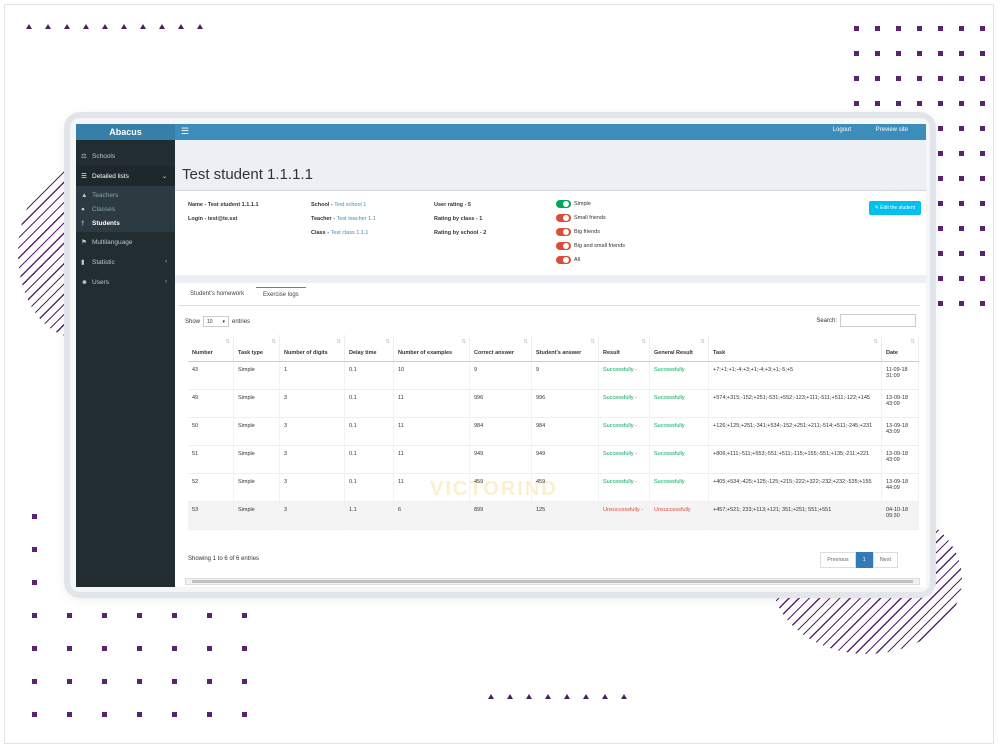  Describe the element at coordinates (458, 219) in the screenshot. I see `rating-by-class: Rating by class - 1` at that location.